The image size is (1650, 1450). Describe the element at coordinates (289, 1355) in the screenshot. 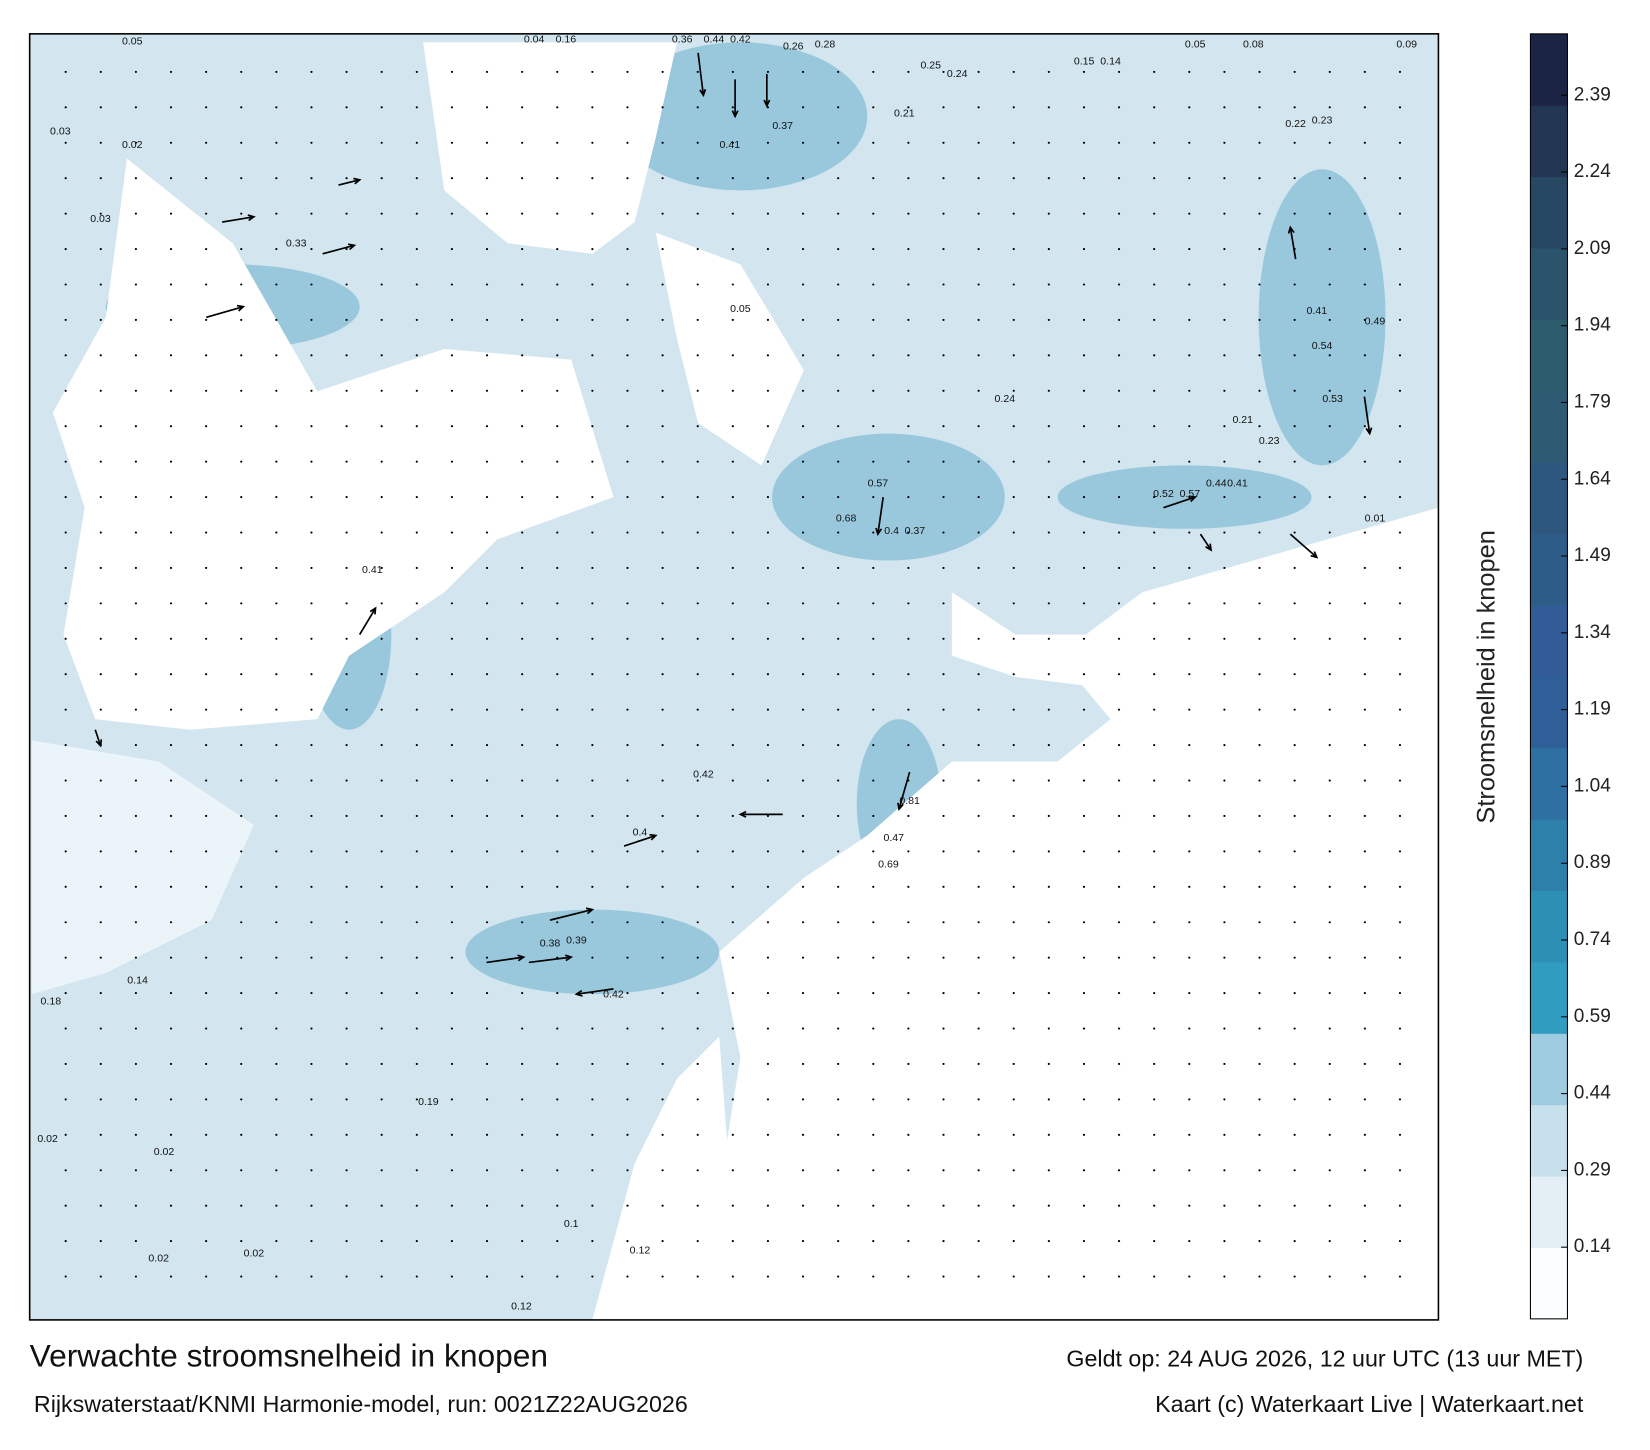

I see `title: Verwachte stroomsnelheid in knopen` at that location.